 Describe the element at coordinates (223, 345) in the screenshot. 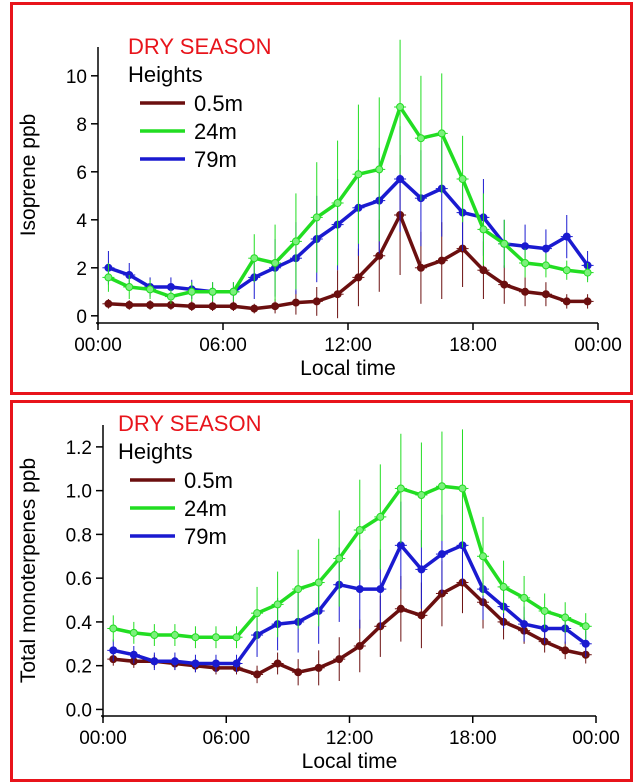

I see `x-tick-label: 06:00` at that location.